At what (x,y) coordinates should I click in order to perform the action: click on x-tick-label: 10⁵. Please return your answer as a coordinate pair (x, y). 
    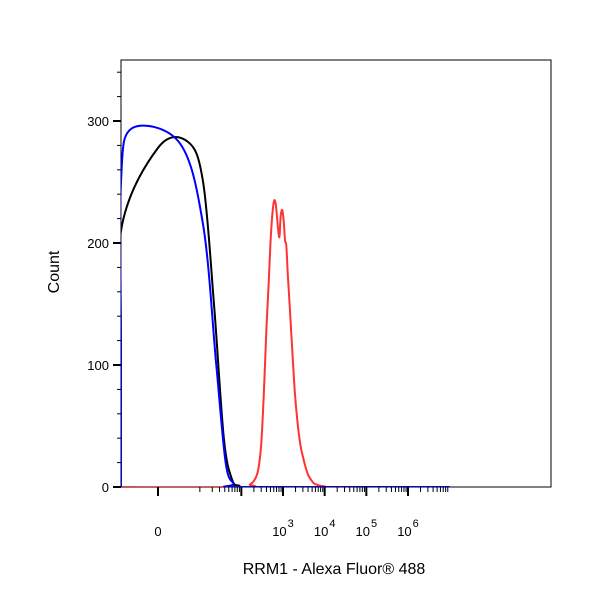
    Looking at the image, I should click on (367, 528).